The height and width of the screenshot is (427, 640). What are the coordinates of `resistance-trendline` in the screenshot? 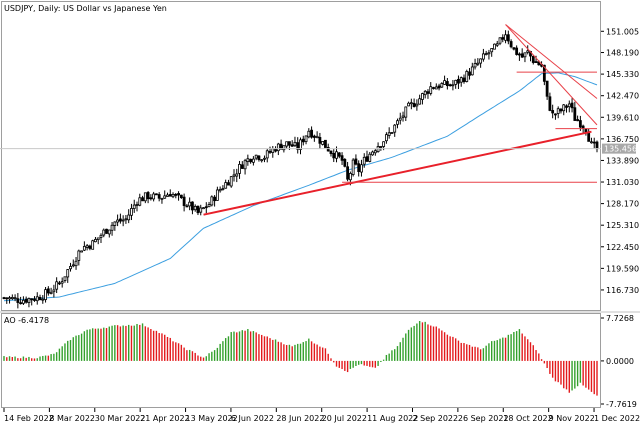 It's located at (551, 75).